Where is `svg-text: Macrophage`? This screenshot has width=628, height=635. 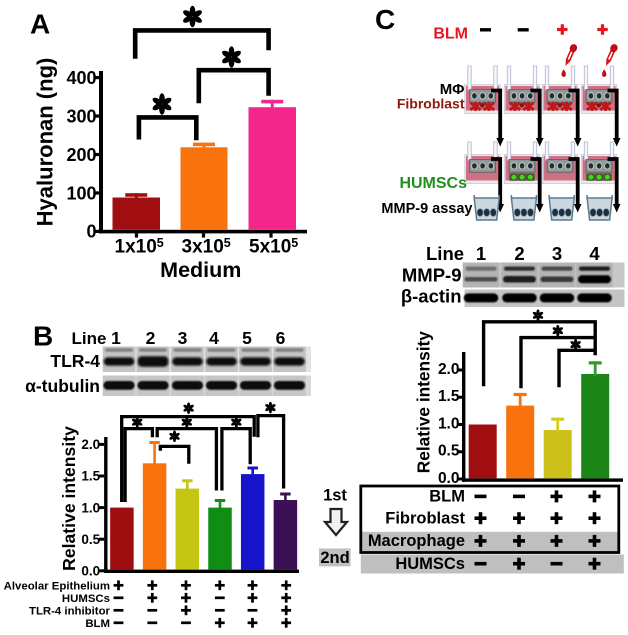 svg-text: Macrophage is located at coordinates (416, 541).